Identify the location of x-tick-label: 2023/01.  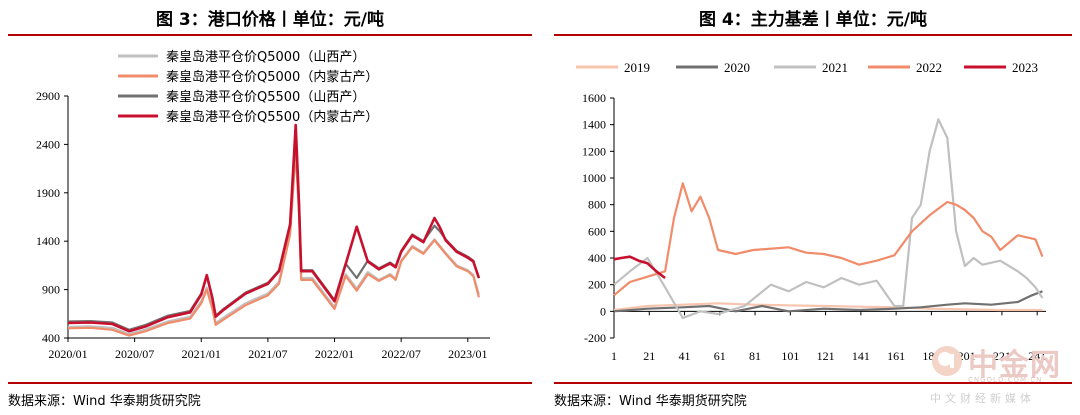
(467, 354).